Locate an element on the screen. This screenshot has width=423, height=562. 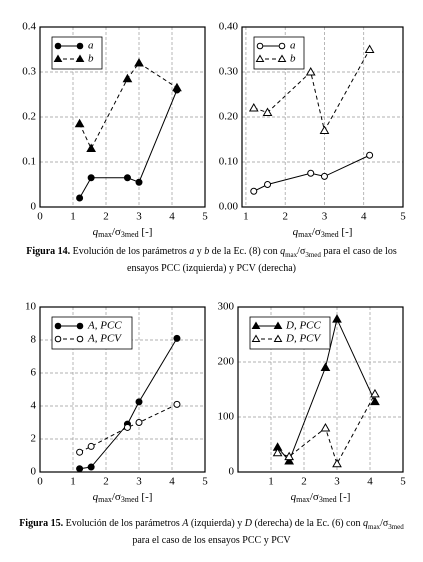
caption-text: de la Ec. (8) con is located at coordinates (245, 251).